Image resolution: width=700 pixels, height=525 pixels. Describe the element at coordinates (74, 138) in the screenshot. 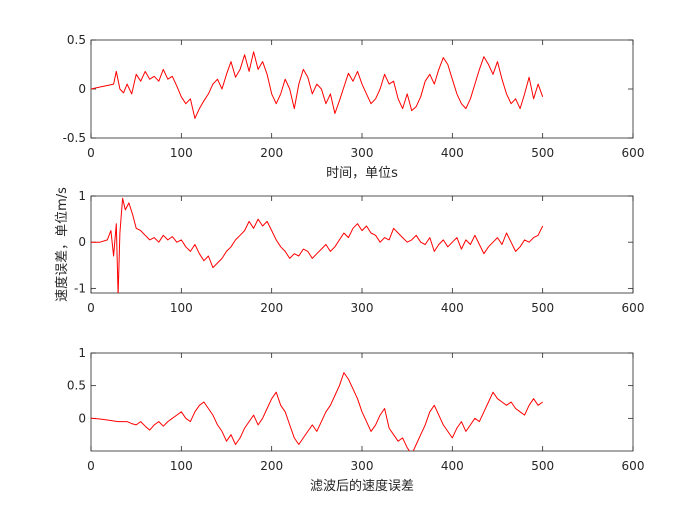

I see `y-tick-label: -0.5` at that location.